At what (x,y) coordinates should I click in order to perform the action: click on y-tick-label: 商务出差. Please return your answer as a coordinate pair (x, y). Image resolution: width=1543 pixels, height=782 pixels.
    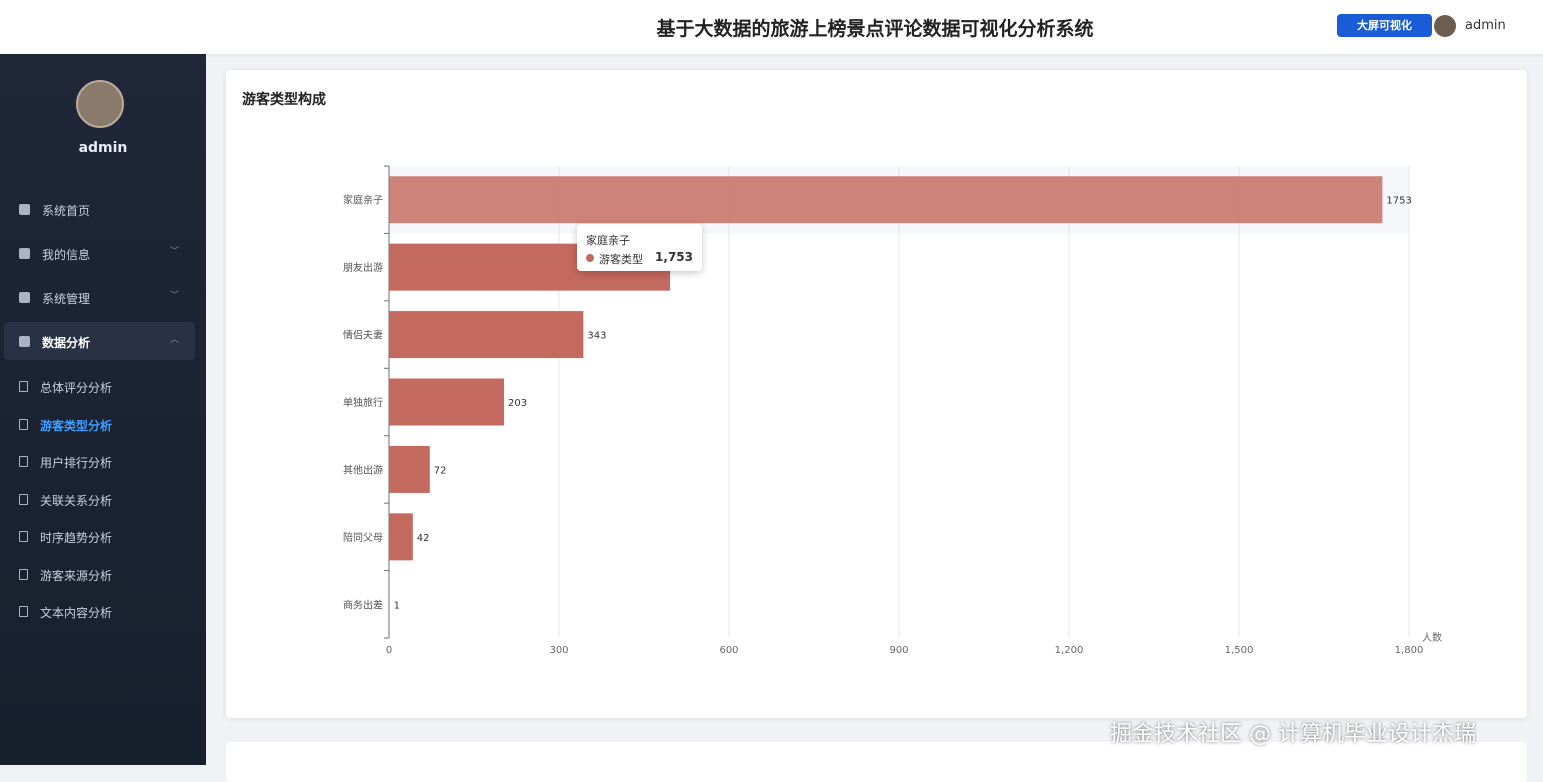
    Looking at the image, I should click on (363, 604).